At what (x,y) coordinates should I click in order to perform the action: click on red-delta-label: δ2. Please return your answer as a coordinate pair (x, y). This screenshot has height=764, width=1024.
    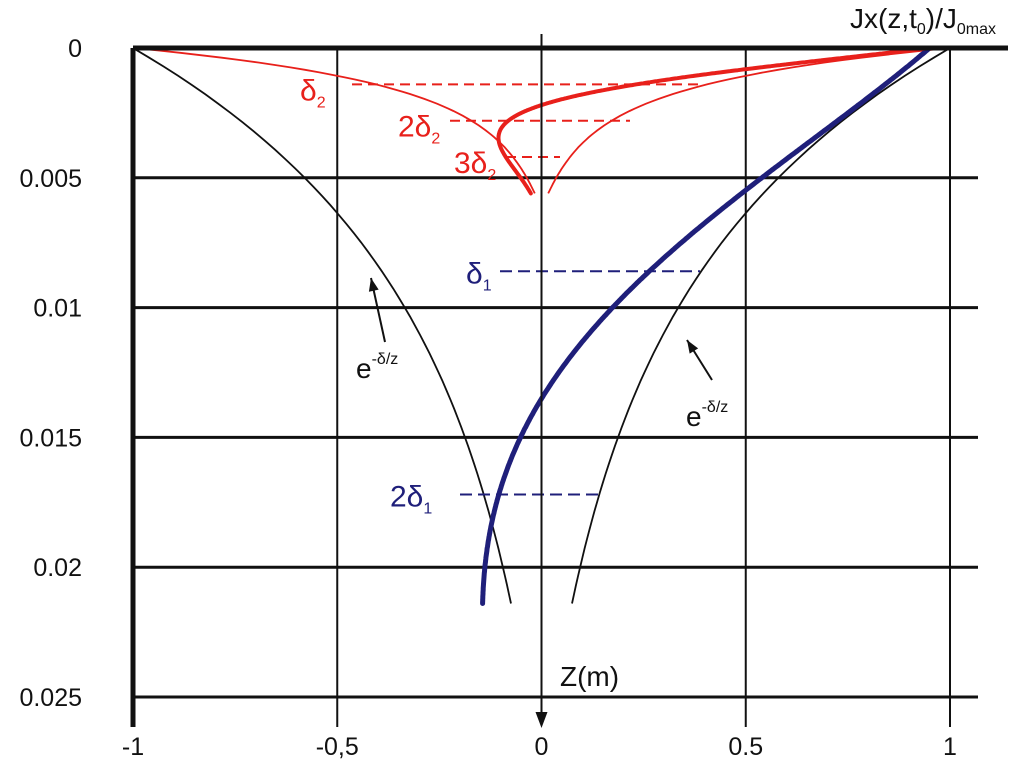
    Looking at the image, I should click on (313, 92).